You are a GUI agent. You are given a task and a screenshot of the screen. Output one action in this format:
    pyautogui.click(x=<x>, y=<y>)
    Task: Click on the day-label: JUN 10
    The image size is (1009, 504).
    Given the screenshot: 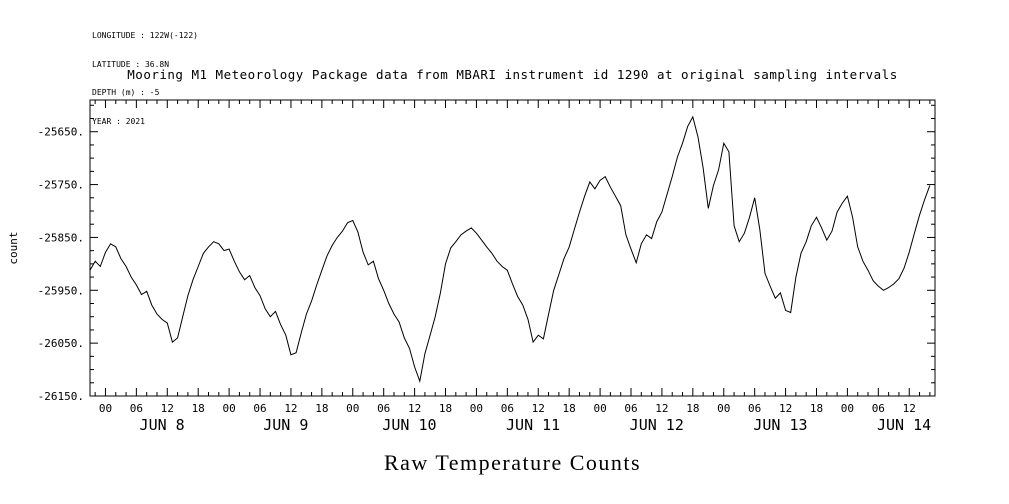 What is the action you would take?
    pyautogui.click(x=409, y=425)
    